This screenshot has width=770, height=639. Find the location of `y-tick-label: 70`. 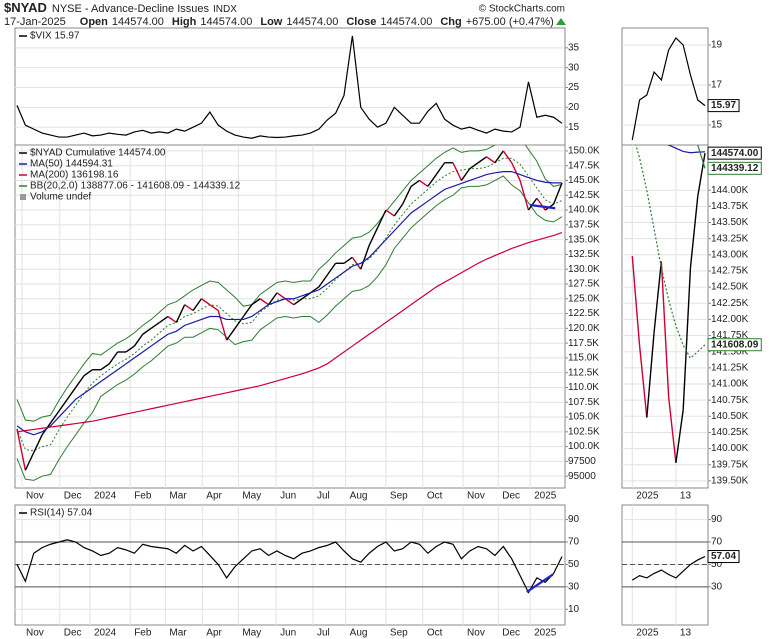

y-tick-label: 70 is located at coordinates (574, 542).